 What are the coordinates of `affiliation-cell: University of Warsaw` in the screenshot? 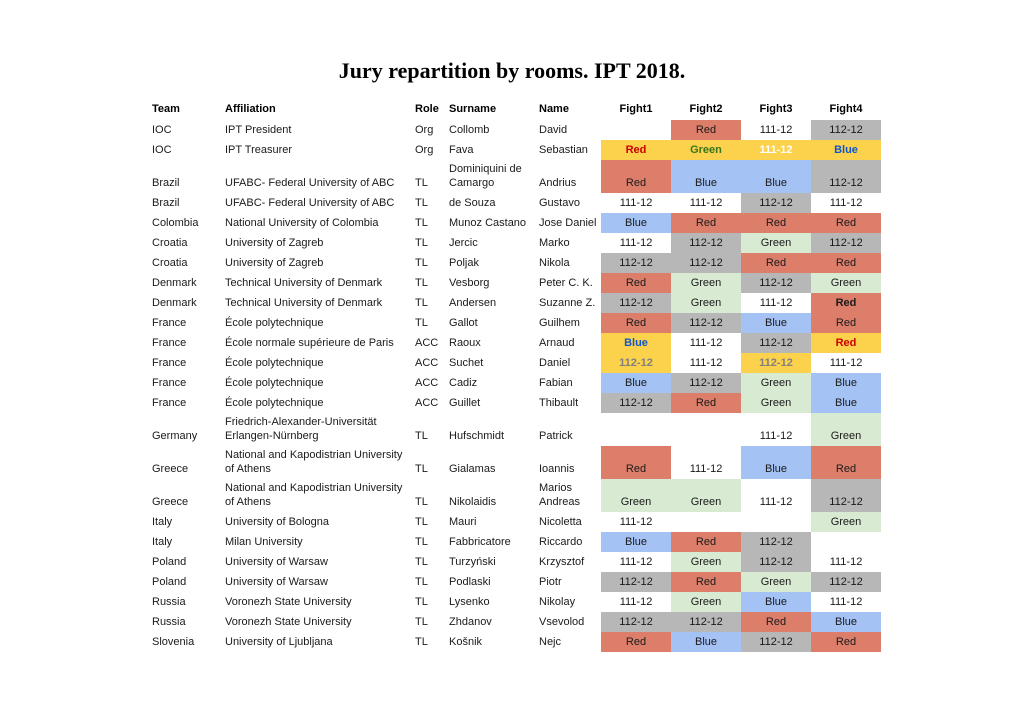 It's located at (276, 562).